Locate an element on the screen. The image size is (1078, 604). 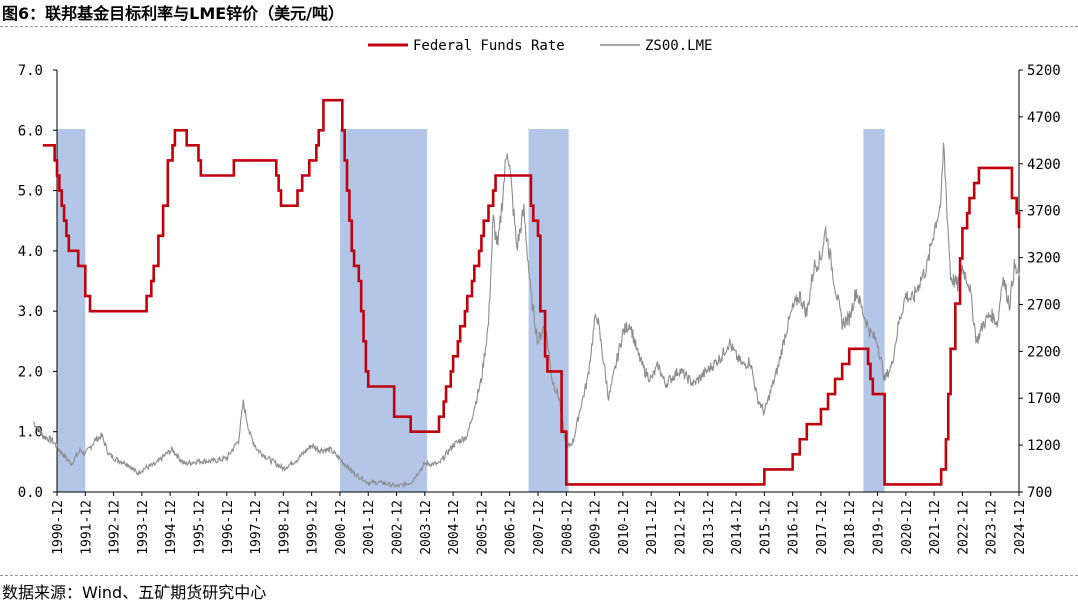
x-tick-label: 2008-12 is located at coordinates (567, 527).